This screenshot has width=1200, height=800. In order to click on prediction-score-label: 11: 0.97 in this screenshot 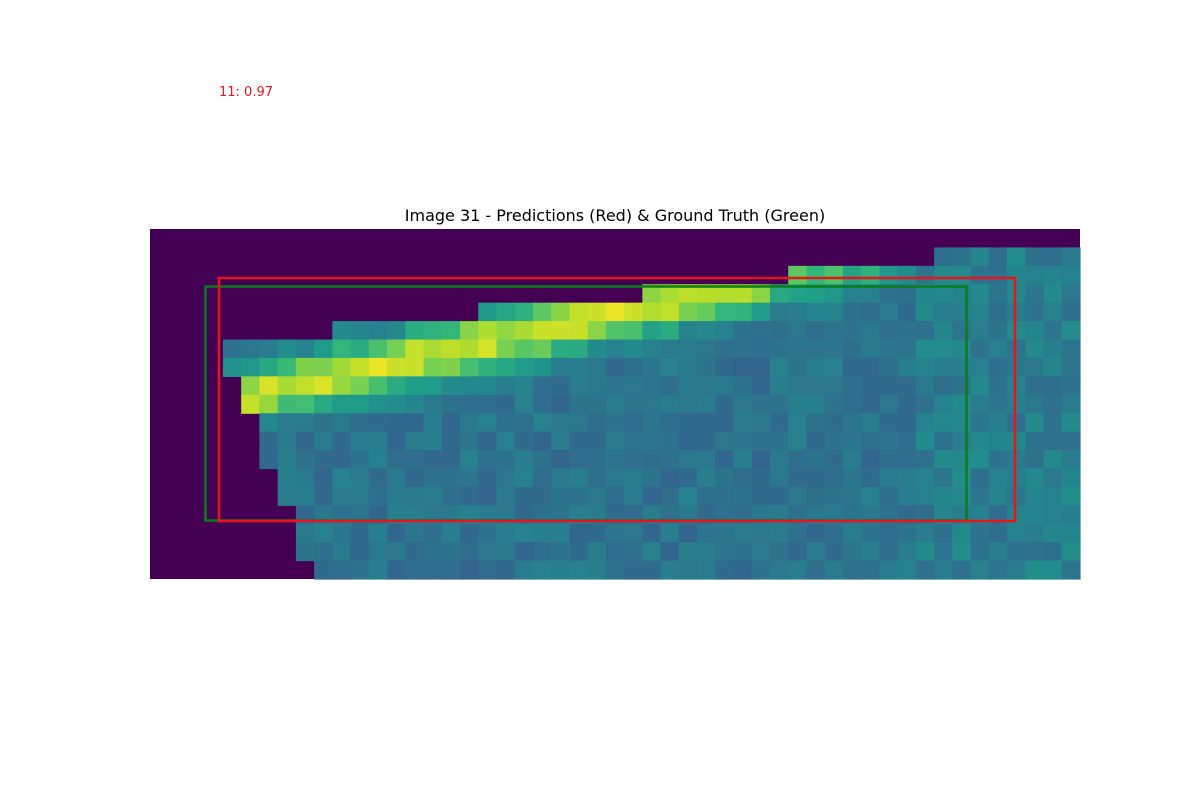, I will do `click(246, 92)`.